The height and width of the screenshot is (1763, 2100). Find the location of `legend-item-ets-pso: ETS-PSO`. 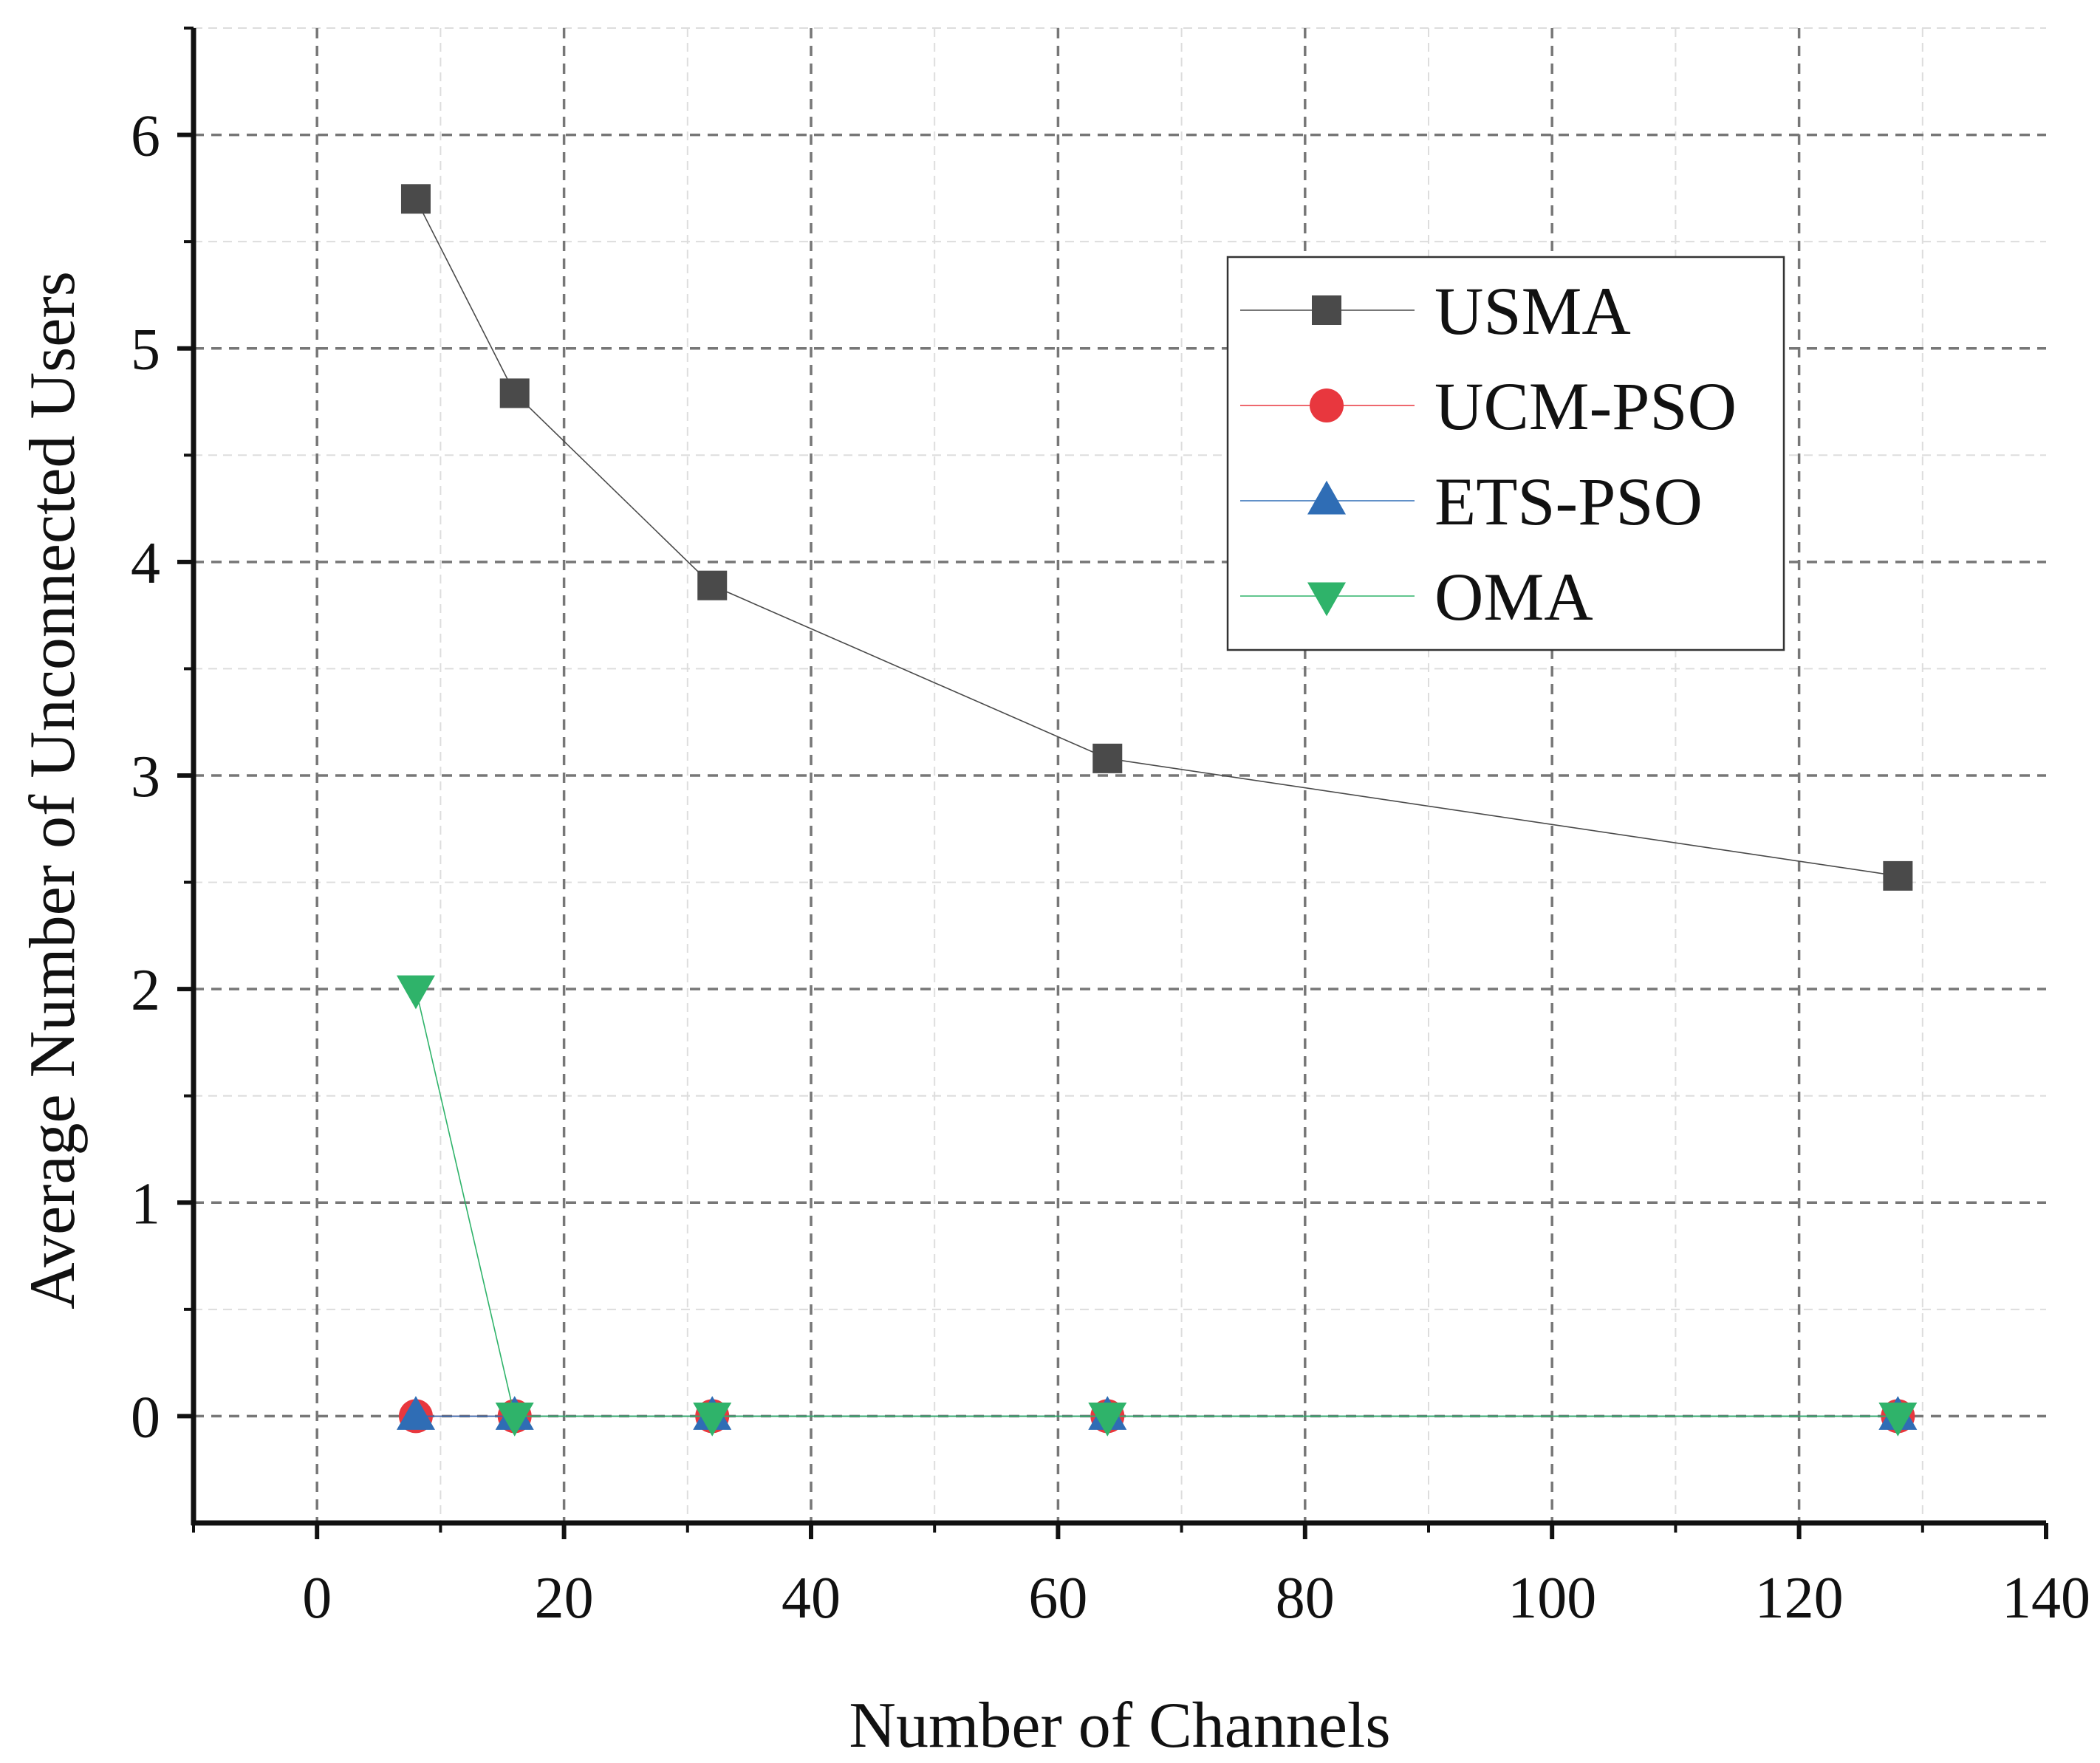

legend-item-ets-pso: ETS-PSO is located at coordinates (1471, 502).